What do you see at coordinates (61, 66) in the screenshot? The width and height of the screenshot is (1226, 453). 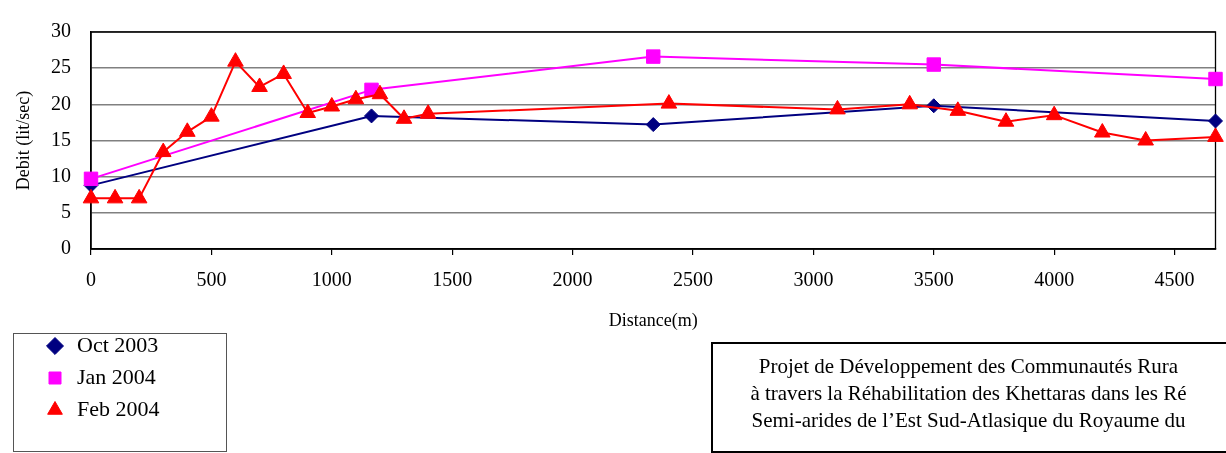 I see `y-tick-label: 25` at bounding box center [61, 66].